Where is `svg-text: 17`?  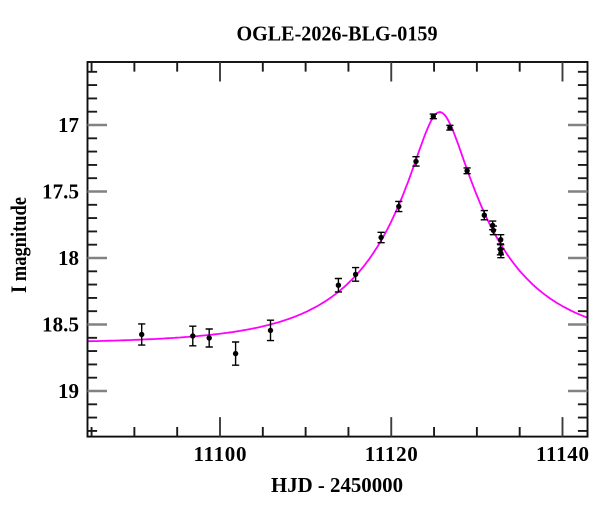
svg-text: 17 is located at coordinates (68, 125).